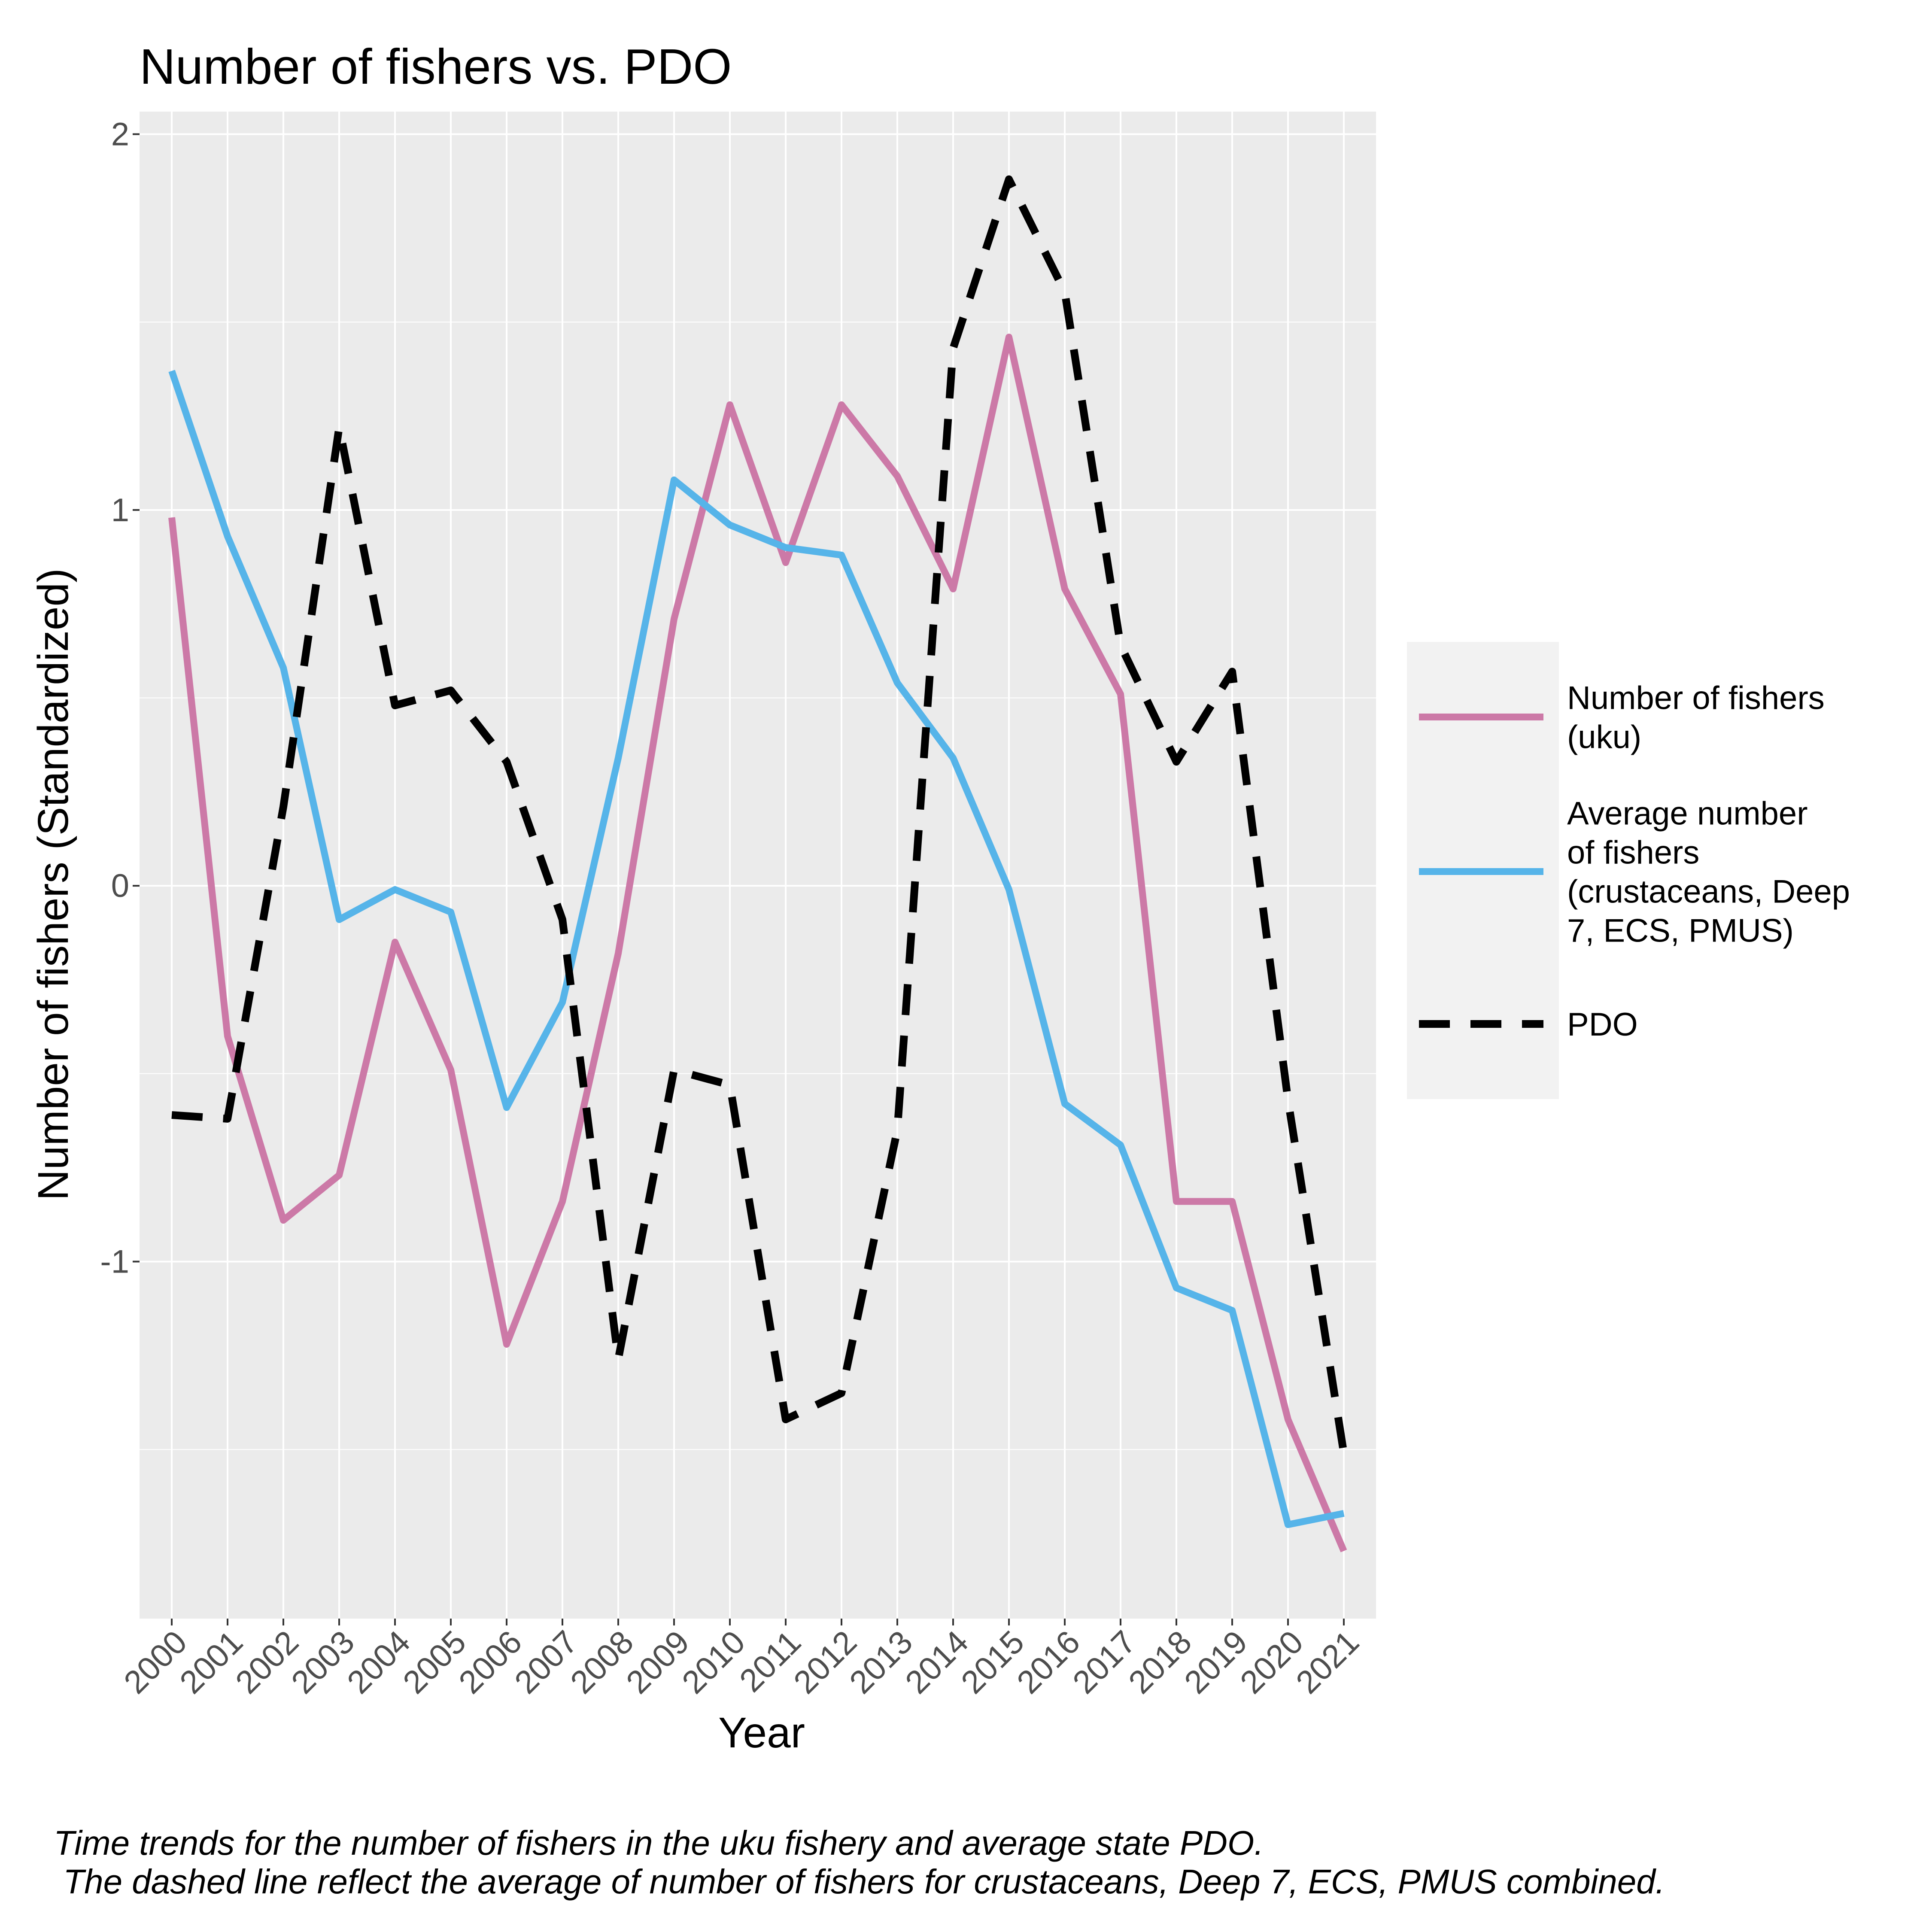  What do you see at coordinates (1633, 853) in the screenshot?
I see `legend-label-line: of fishers` at bounding box center [1633, 853].